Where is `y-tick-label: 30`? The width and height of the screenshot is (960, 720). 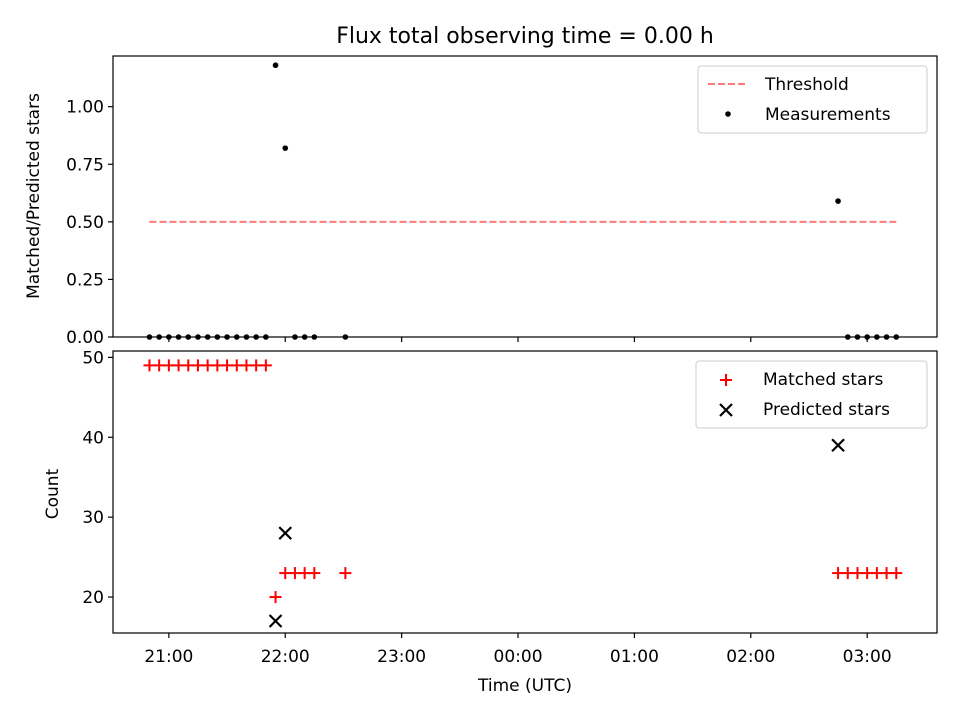
y-tick-label: 30 is located at coordinates (93, 518).